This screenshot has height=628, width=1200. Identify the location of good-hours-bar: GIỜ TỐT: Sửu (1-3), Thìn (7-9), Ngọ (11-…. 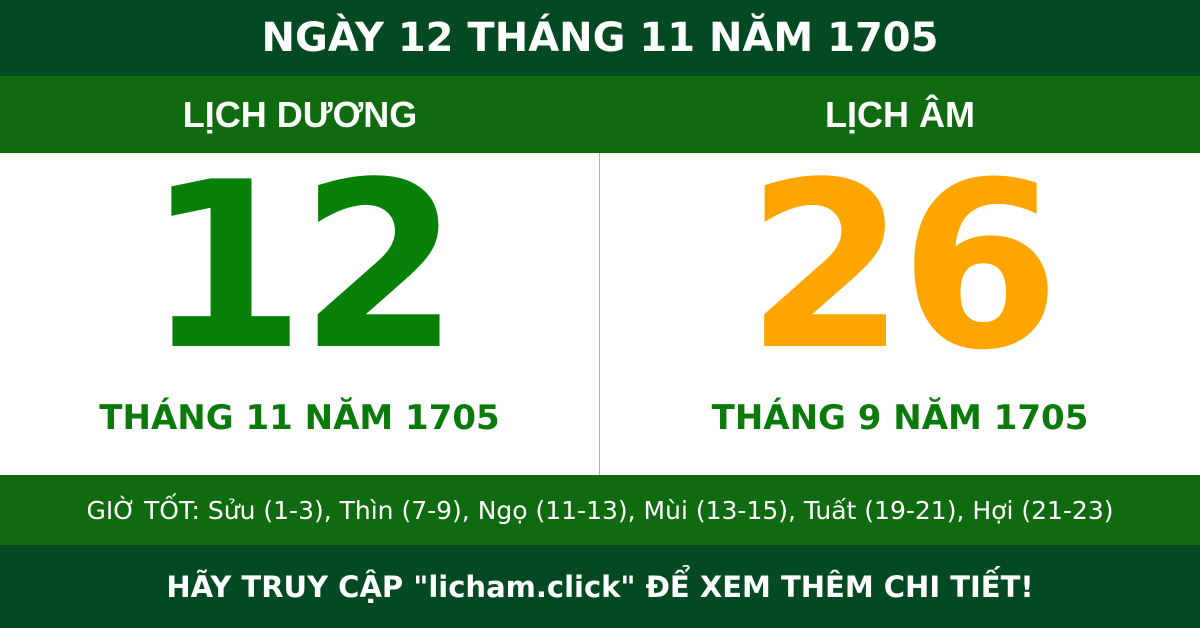
(600, 510).